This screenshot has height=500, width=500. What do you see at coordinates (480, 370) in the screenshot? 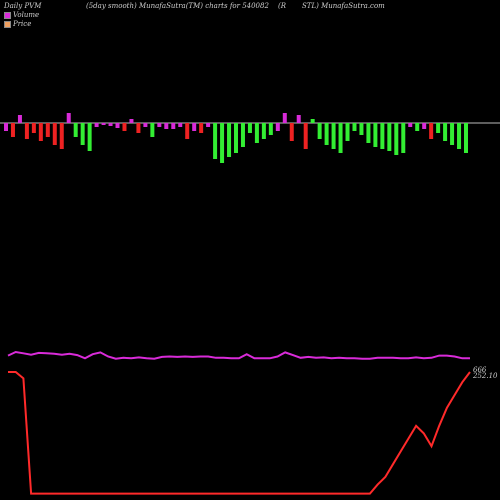
I see `price-label-upper: 666` at bounding box center [480, 370].